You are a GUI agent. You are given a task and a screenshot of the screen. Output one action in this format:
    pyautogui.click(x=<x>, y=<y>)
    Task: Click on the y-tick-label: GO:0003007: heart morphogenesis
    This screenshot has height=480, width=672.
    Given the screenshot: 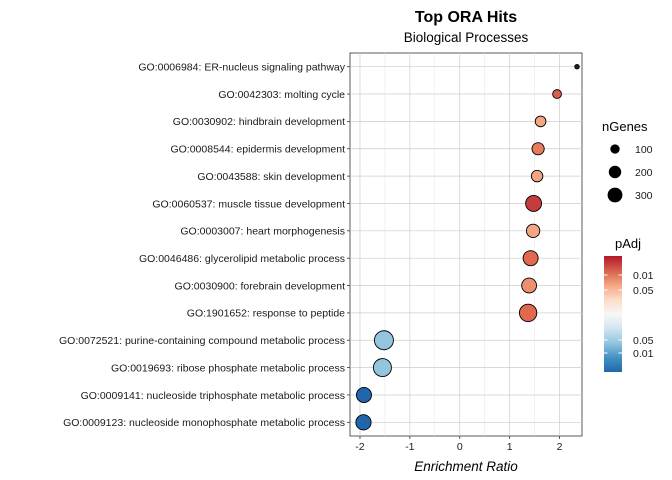 What is the action you would take?
    pyautogui.click(x=262, y=232)
    